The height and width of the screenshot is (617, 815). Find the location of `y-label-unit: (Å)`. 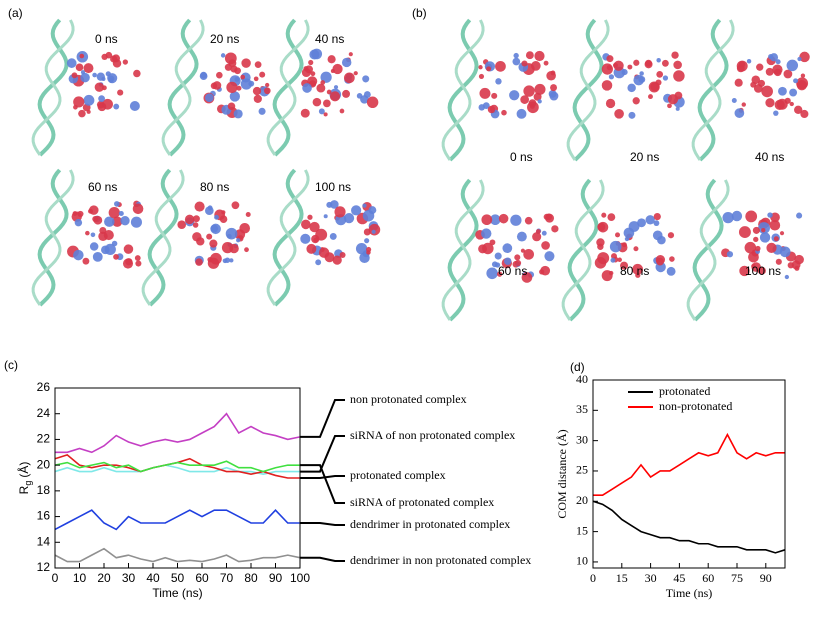

y-label-unit: (Å) is located at coordinates (23, 470).